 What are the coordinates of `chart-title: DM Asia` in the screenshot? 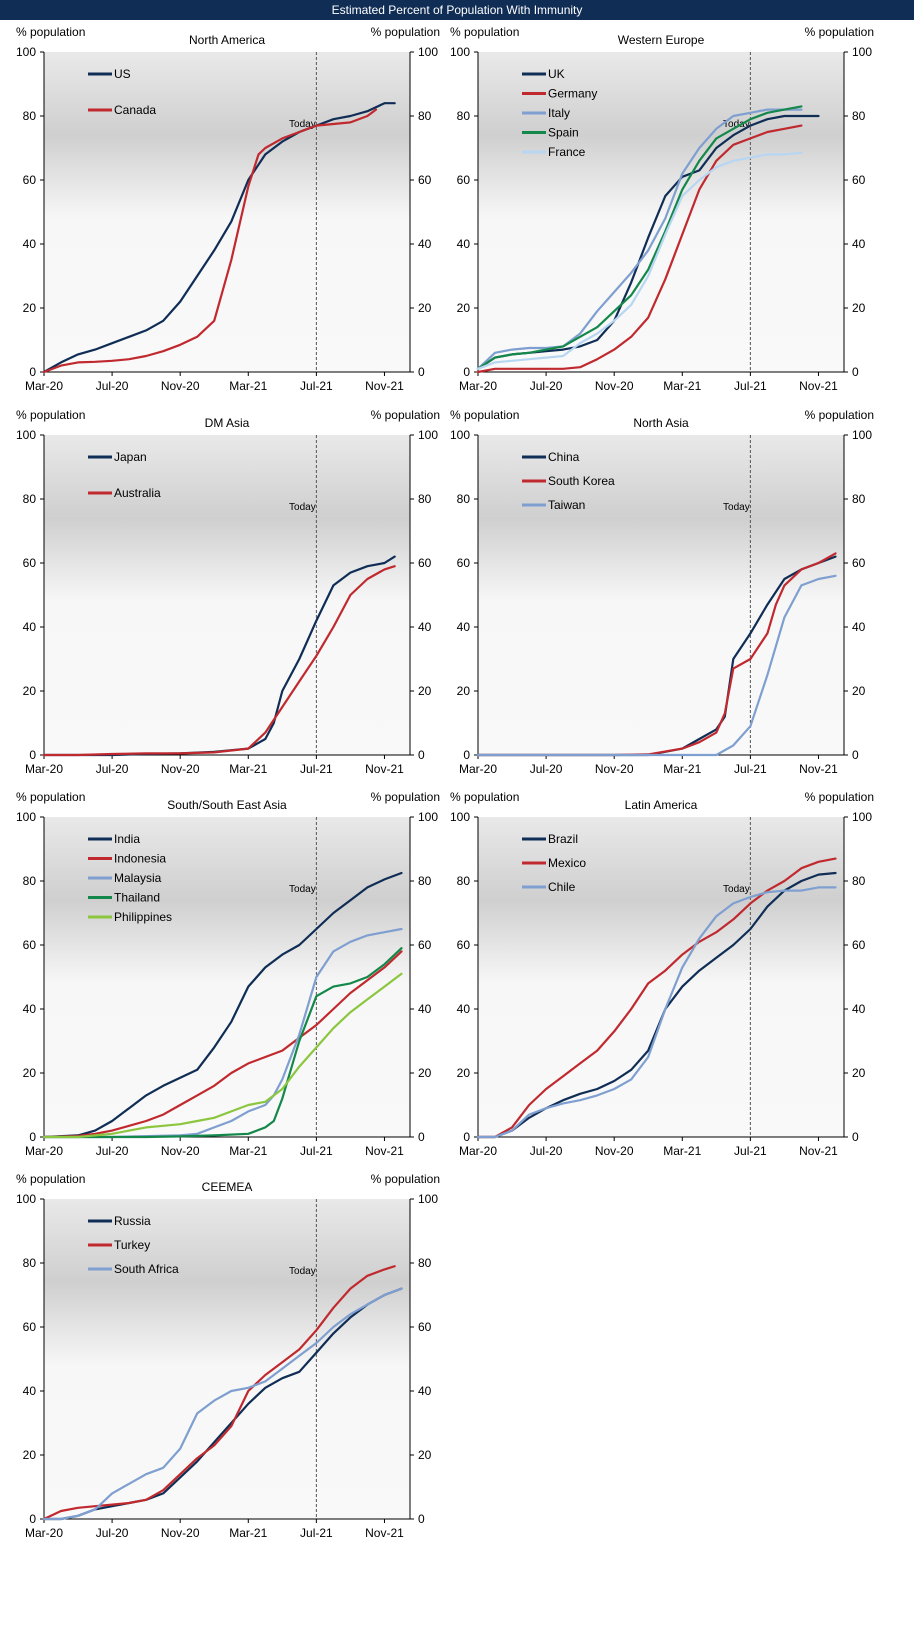 It's located at (227, 423).